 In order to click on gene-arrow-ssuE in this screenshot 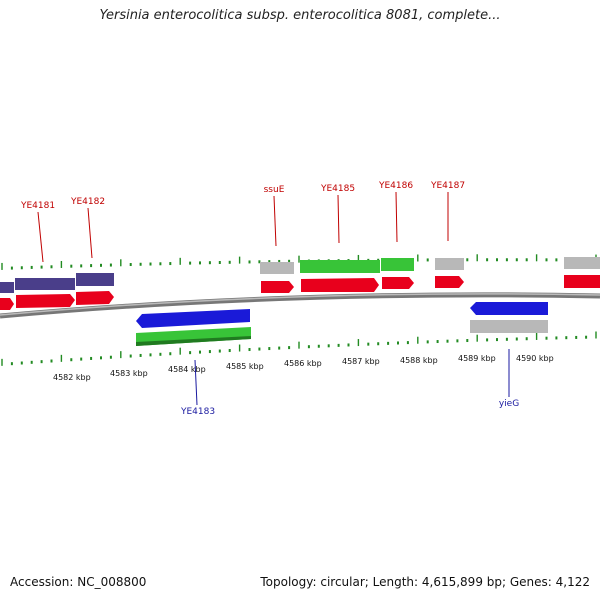, I will do `click(277, 287)`.